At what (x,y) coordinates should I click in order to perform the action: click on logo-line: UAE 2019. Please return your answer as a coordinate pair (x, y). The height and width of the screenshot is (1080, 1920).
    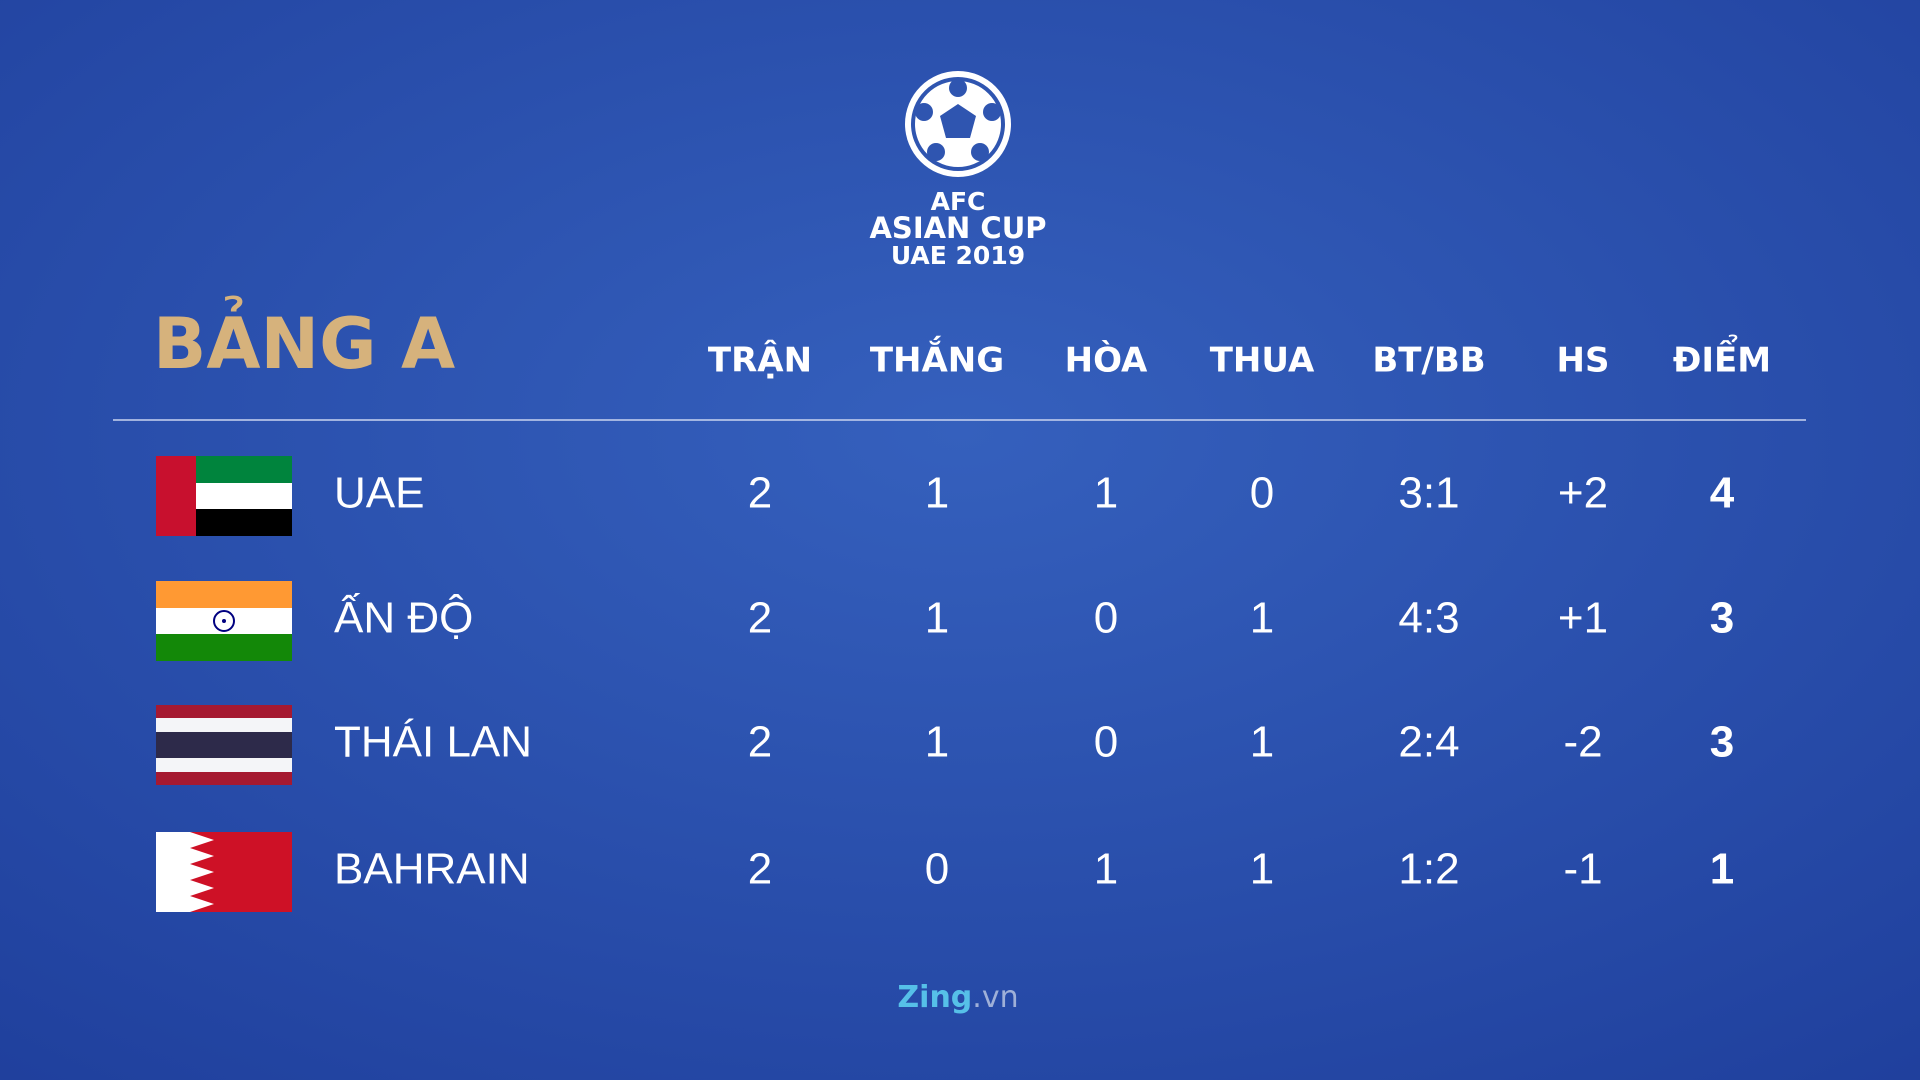
    Looking at the image, I should click on (958, 255).